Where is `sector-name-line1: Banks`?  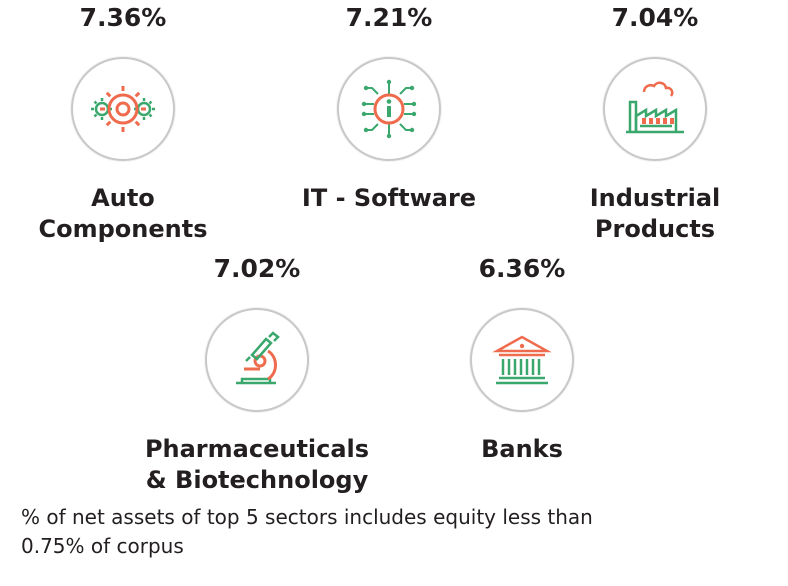 sector-name-line1: Banks is located at coordinates (522, 449).